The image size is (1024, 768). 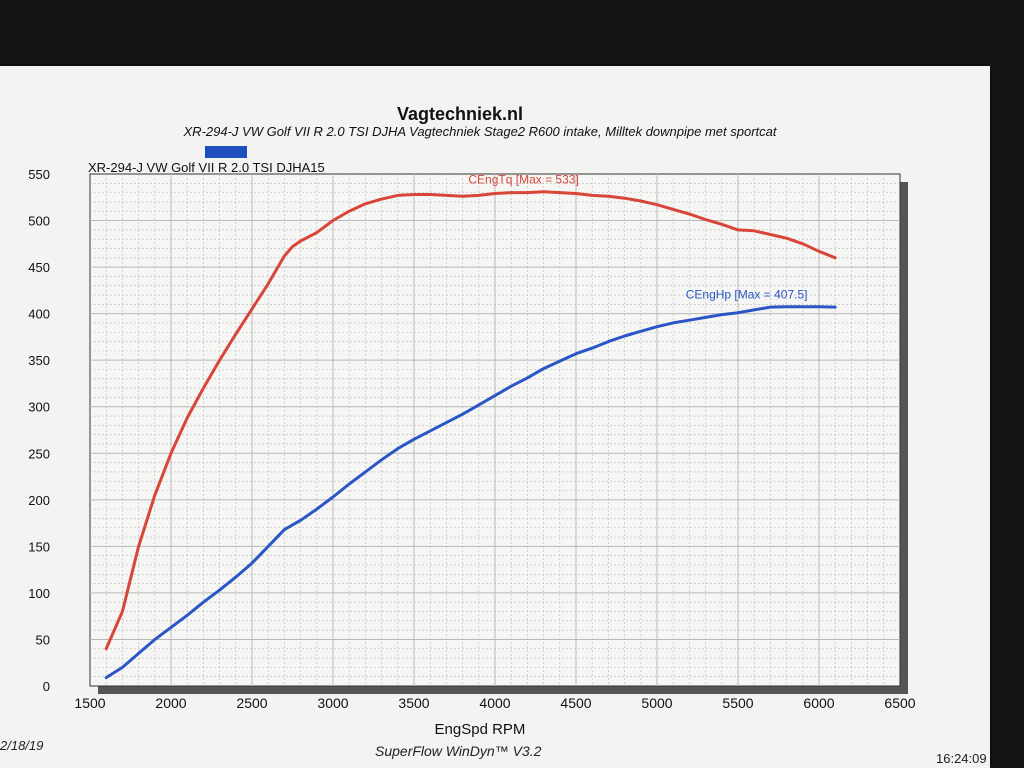 What do you see at coordinates (46, 686) in the screenshot?
I see `y-tick-label: 0` at bounding box center [46, 686].